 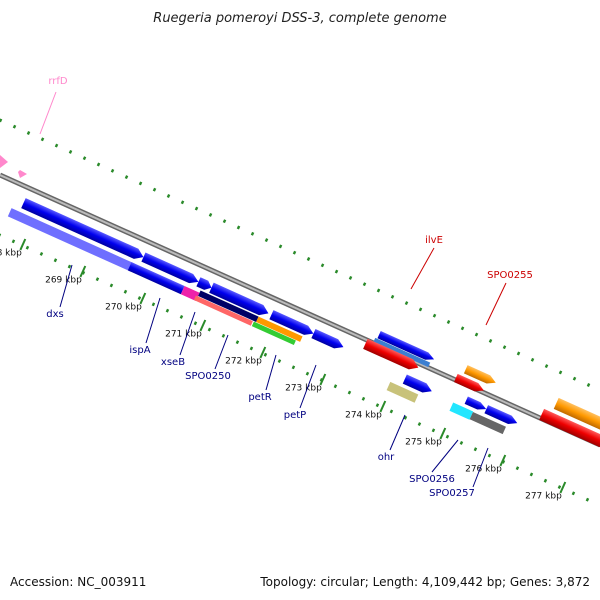 What do you see at coordinates (483, 470) in the screenshot?
I see `tick-label: 276 kbp` at bounding box center [483, 470].